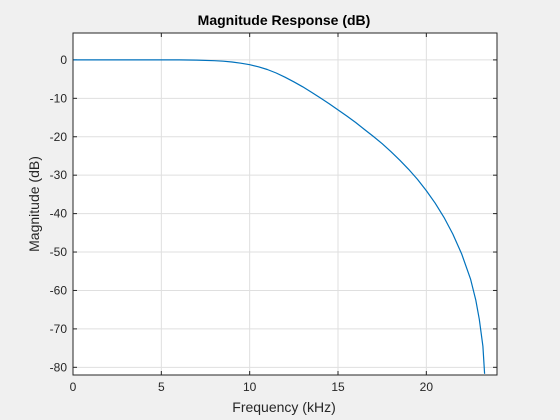 This screenshot has height=420, width=560. Describe the element at coordinates (59, 137) in the screenshot. I see `y-tick-label: -20` at that location.